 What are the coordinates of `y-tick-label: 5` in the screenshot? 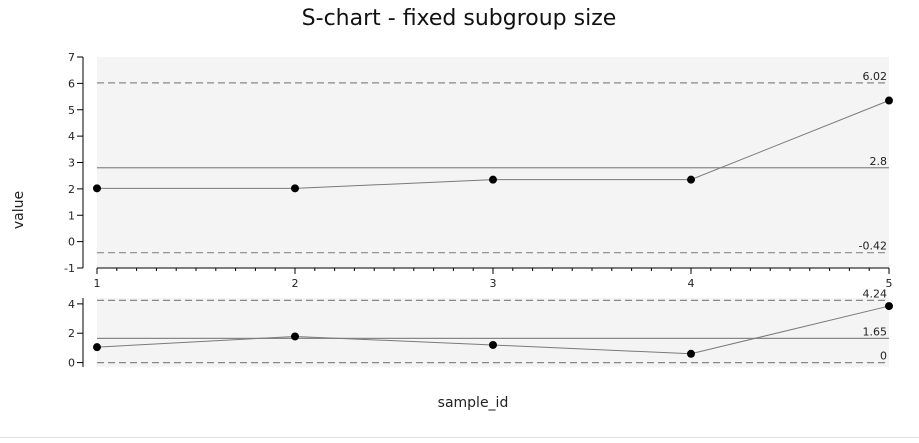 It's located at (71, 110).